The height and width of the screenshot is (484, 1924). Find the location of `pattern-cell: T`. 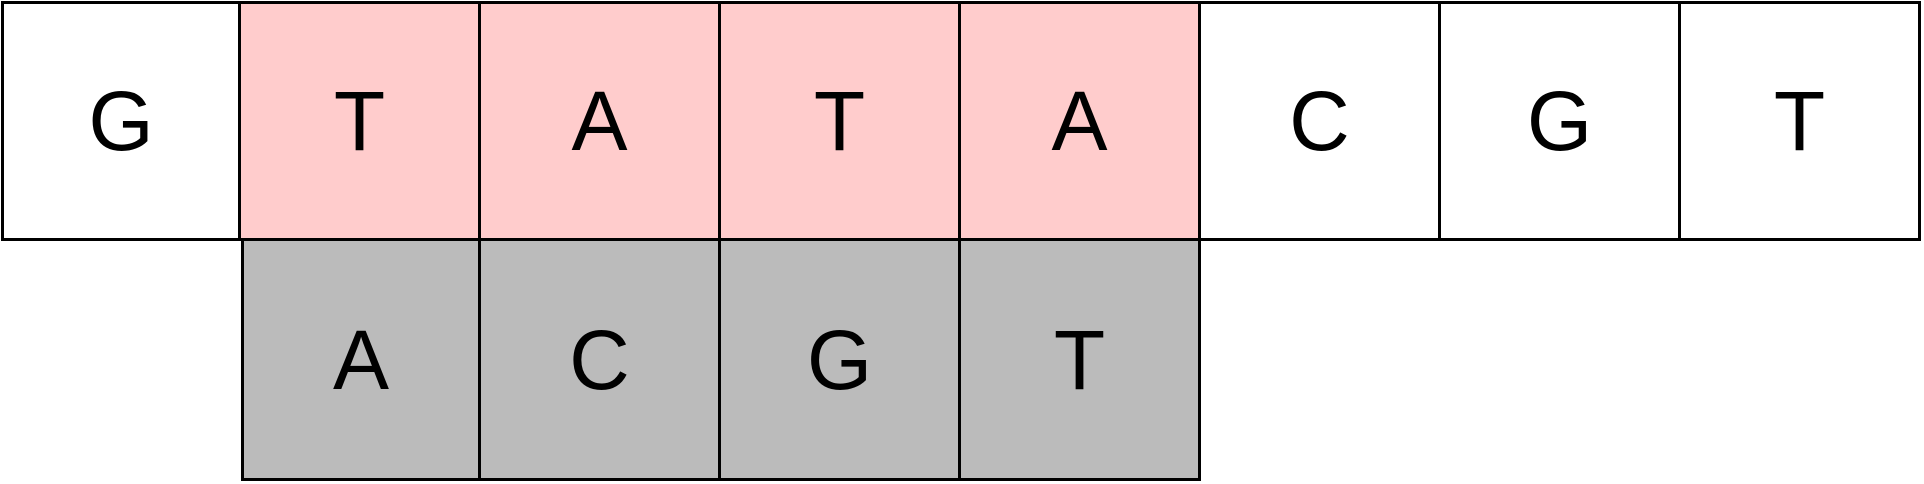

pattern-cell: T is located at coordinates (1079, 359).